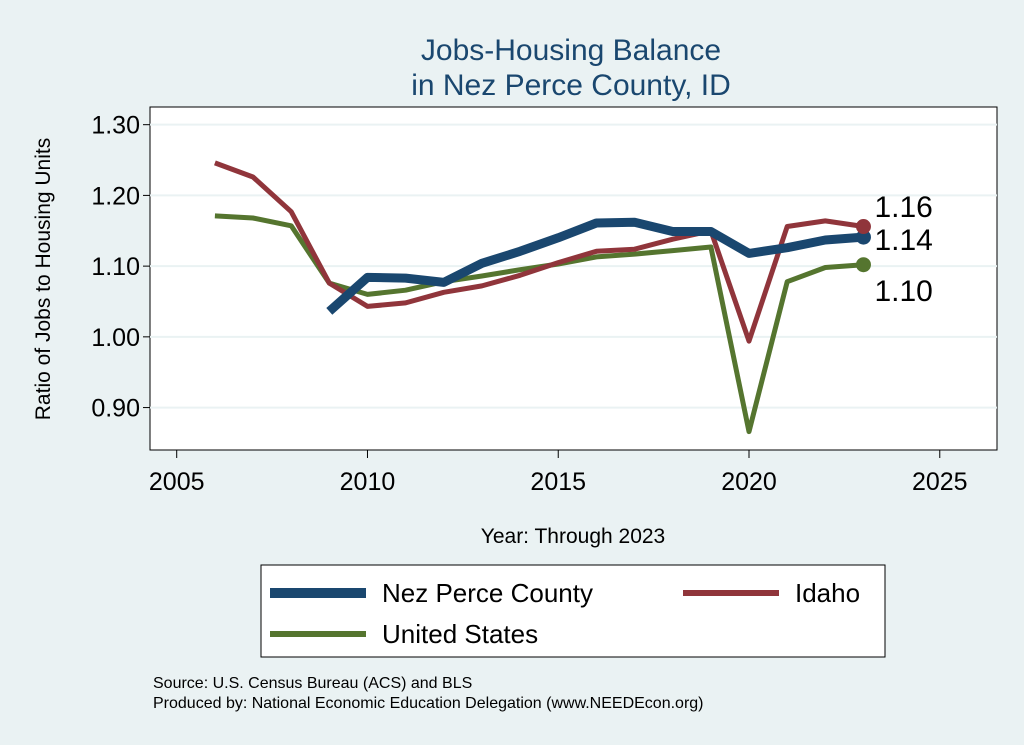 This screenshot has width=1024, height=745. I want to click on legend-box, so click(573, 611).